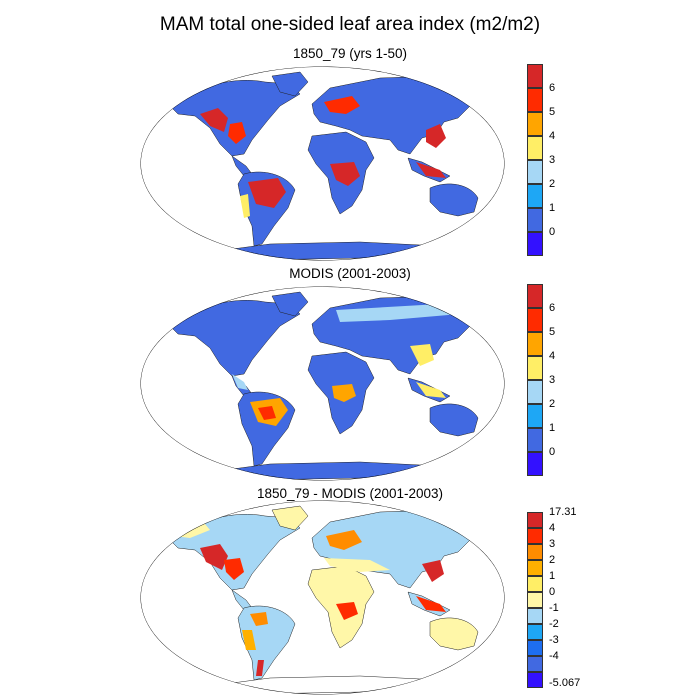  I want to click on panel-3-title: 1850_79 - MODIS (2001-2003), so click(350, 493).